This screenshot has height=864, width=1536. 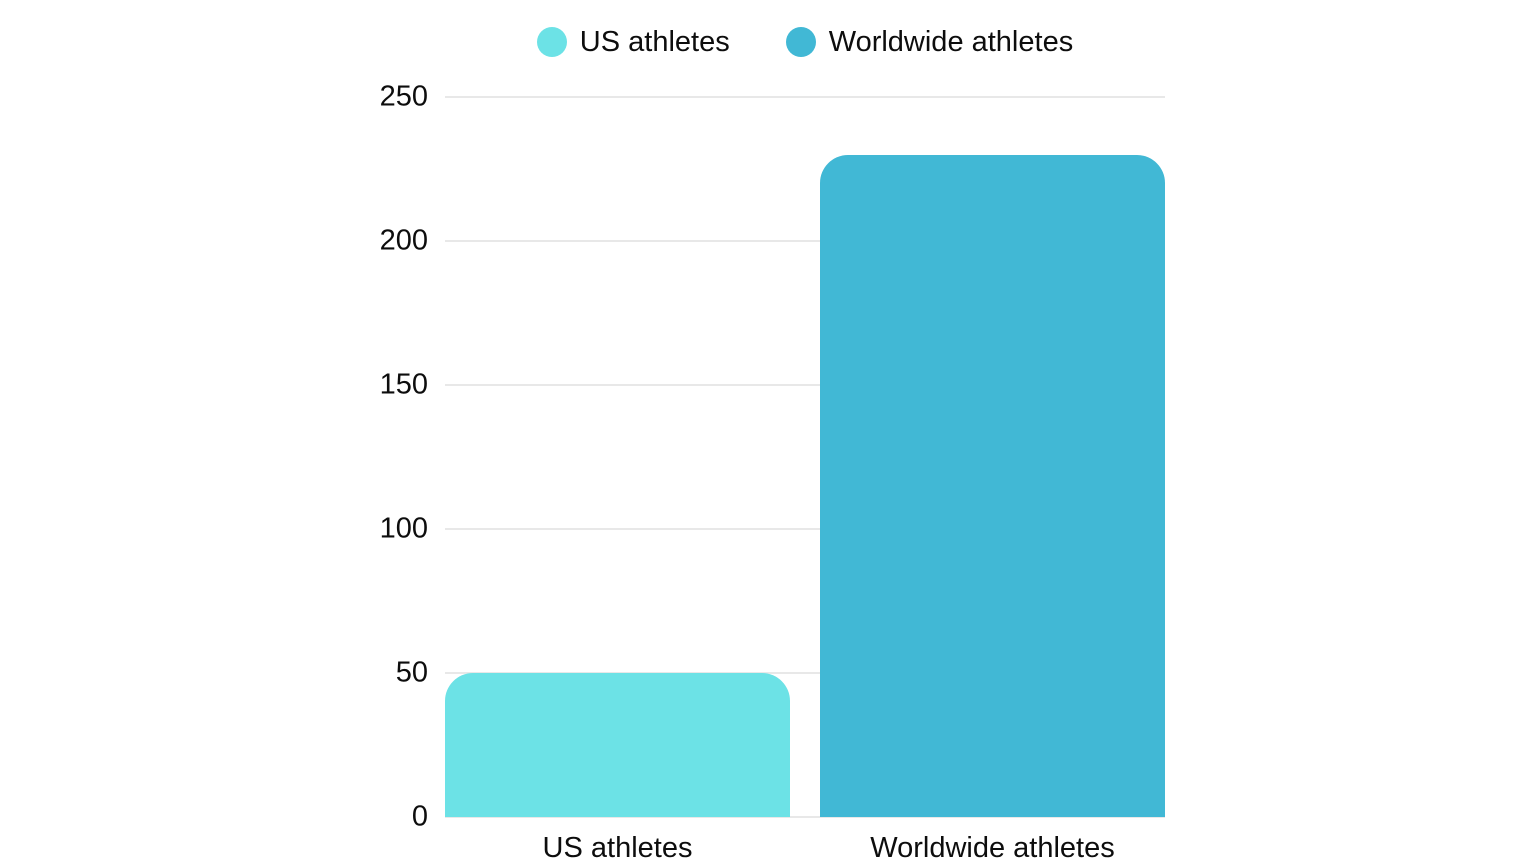 What do you see at coordinates (403, 96) in the screenshot?
I see `y-axis-tick-label-250: 250` at bounding box center [403, 96].